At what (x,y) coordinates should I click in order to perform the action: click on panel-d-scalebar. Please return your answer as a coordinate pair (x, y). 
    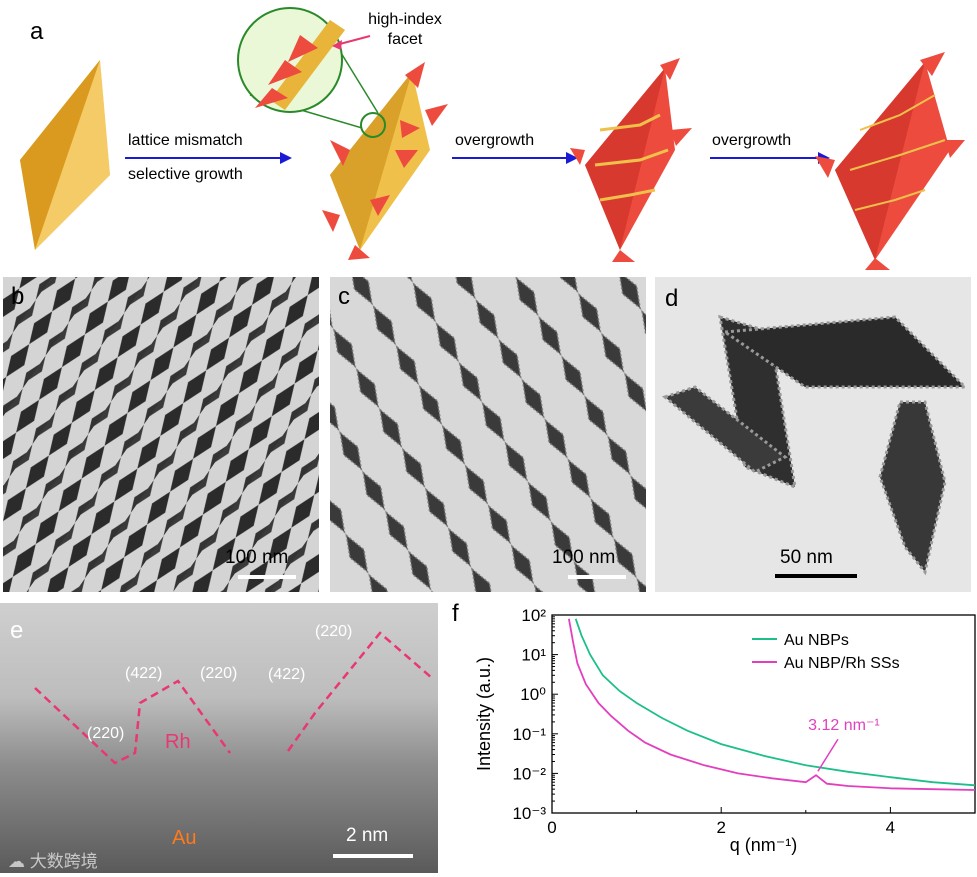
    Looking at the image, I should click on (816, 576).